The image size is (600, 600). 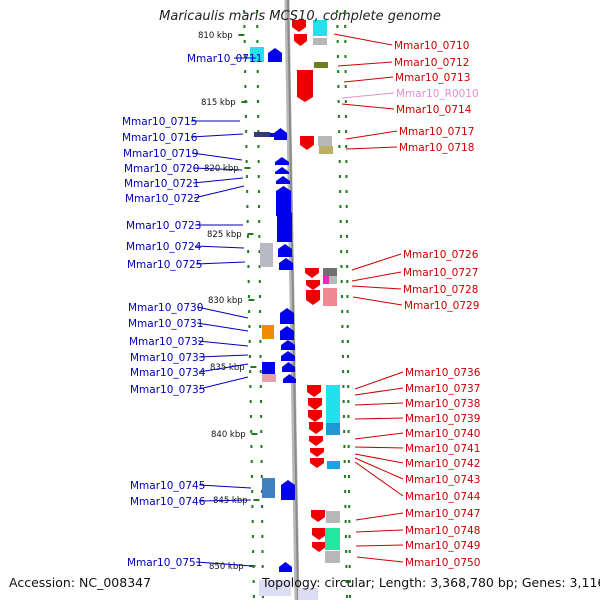 What do you see at coordinates (228, 435) in the screenshot?
I see `kbp-label: 840 kbp` at bounding box center [228, 435].